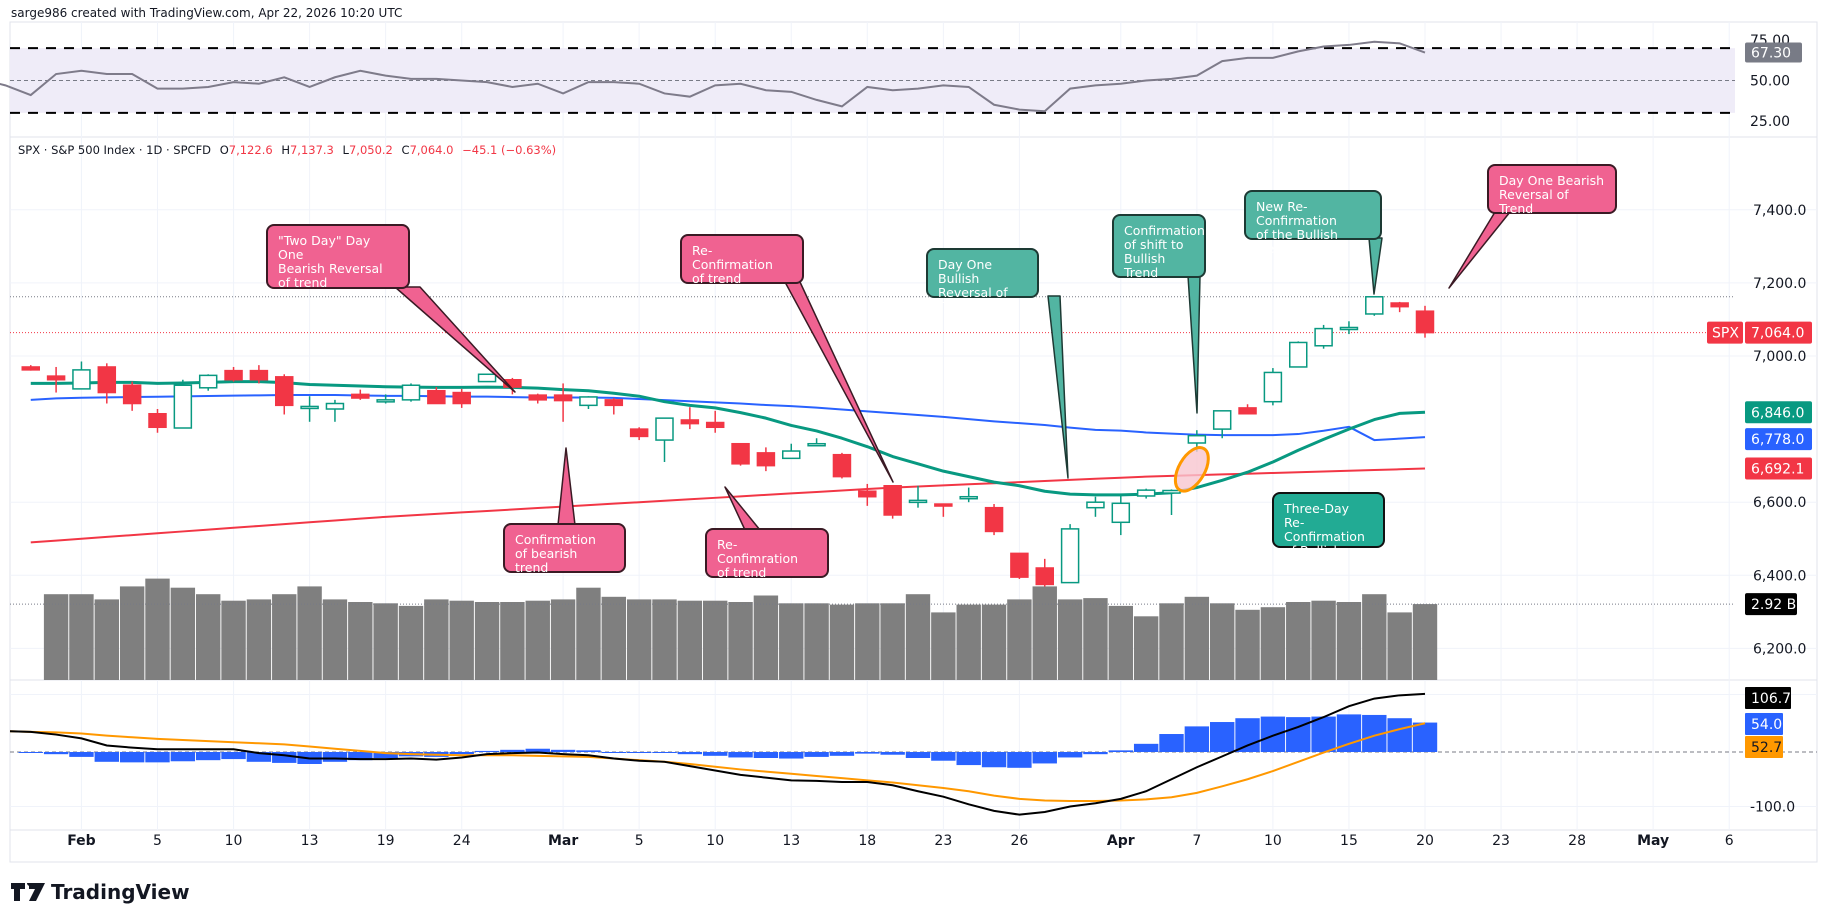 This screenshot has width=1827, height=920. Describe the element at coordinates (767, 554) in the screenshot. I see `callout-reconfirmation-trend-2: Re-Confimration of trend` at that location.